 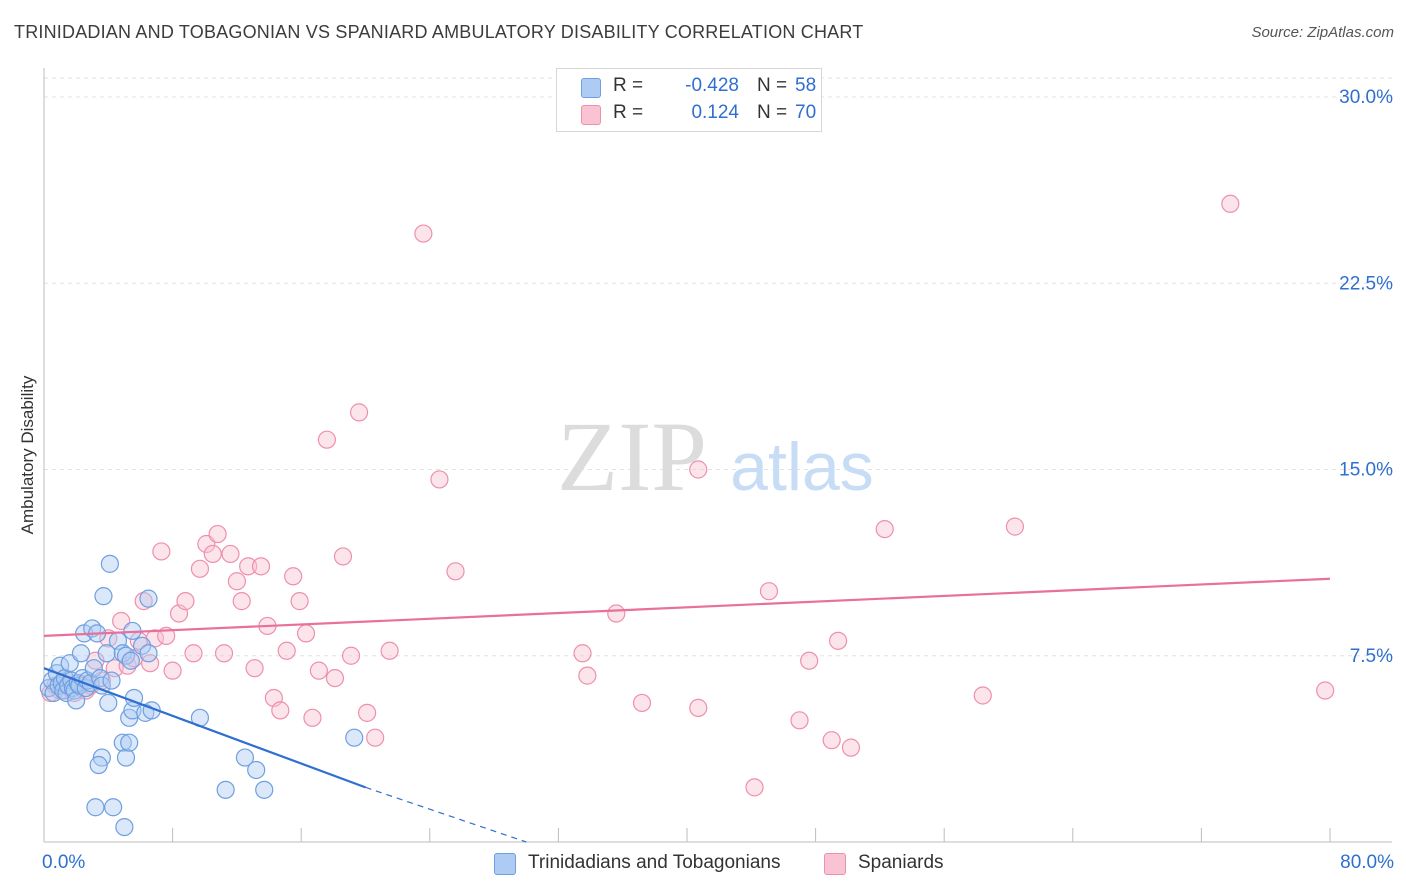 I want to click on legend-n-value: 58, so click(x=806, y=85).